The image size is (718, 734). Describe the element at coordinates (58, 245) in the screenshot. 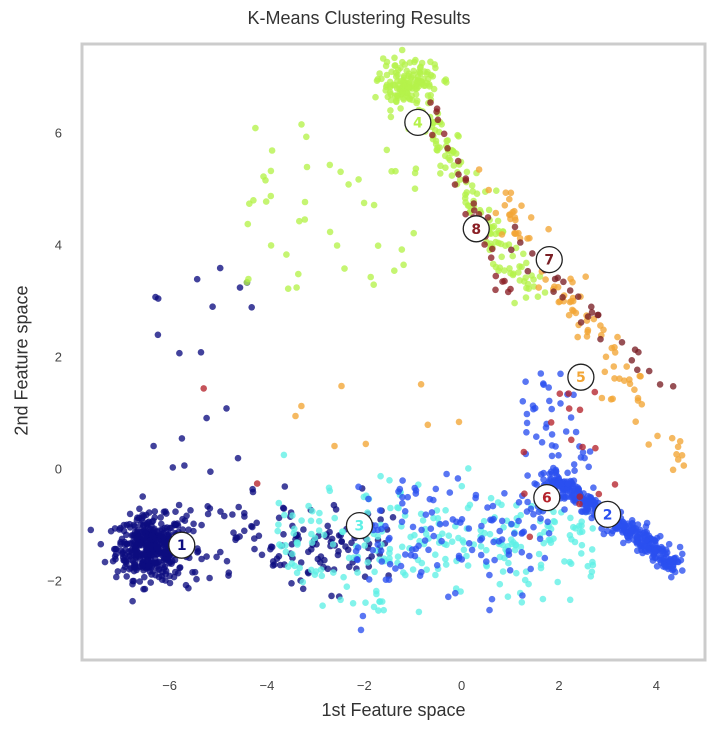

I see `y-tick-label: 4` at that location.